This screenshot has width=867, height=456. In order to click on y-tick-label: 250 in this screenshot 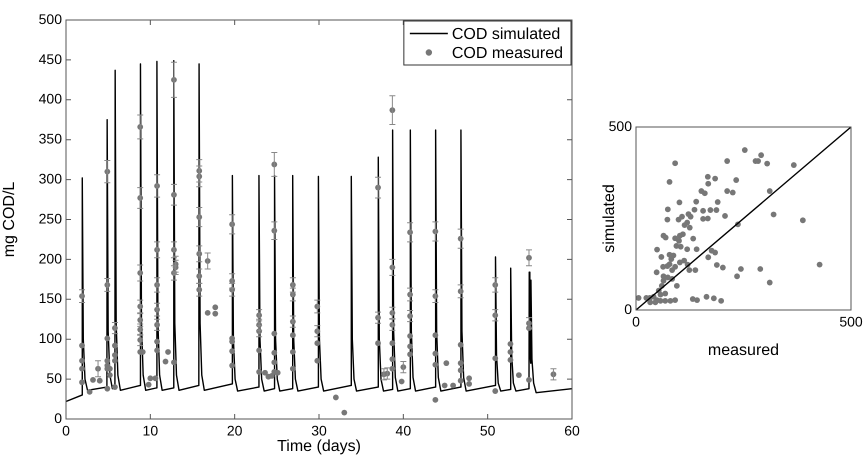, I will do `click(50, 218)`.